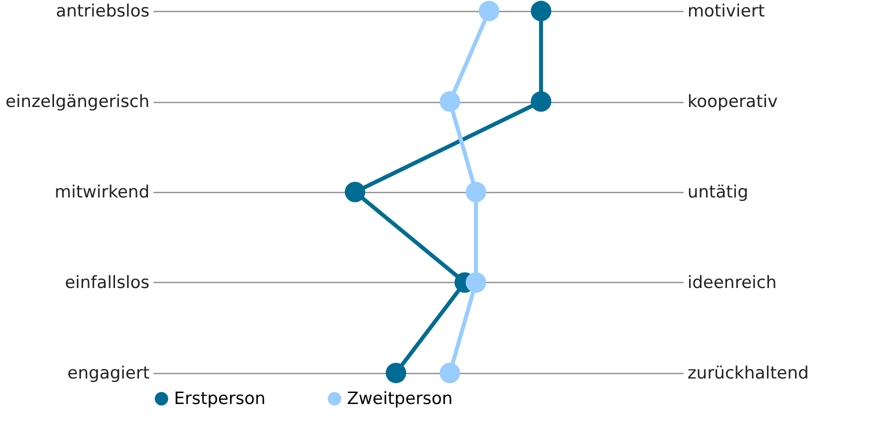 The height and width of the screenshot is (421, 887). I want to click on y2-tick-label: untätig, so click(718, 192).